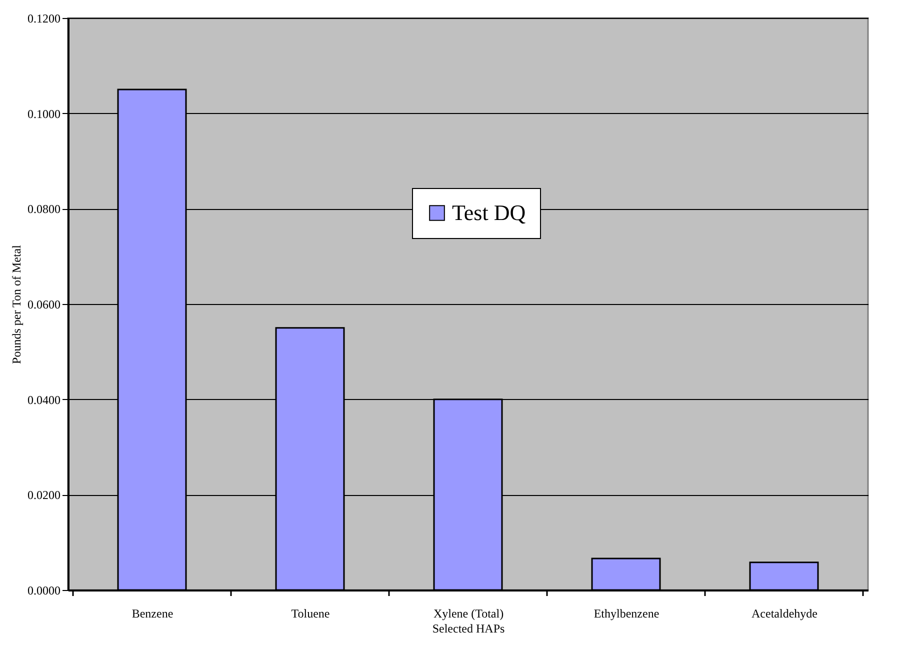 Image resolution: width=907 pixels, height=654 pixels. What do you see at coordinates (153, 613) in the screenshot?
I see `x-tick-label: Benzene` at bounding box center [153, 613].